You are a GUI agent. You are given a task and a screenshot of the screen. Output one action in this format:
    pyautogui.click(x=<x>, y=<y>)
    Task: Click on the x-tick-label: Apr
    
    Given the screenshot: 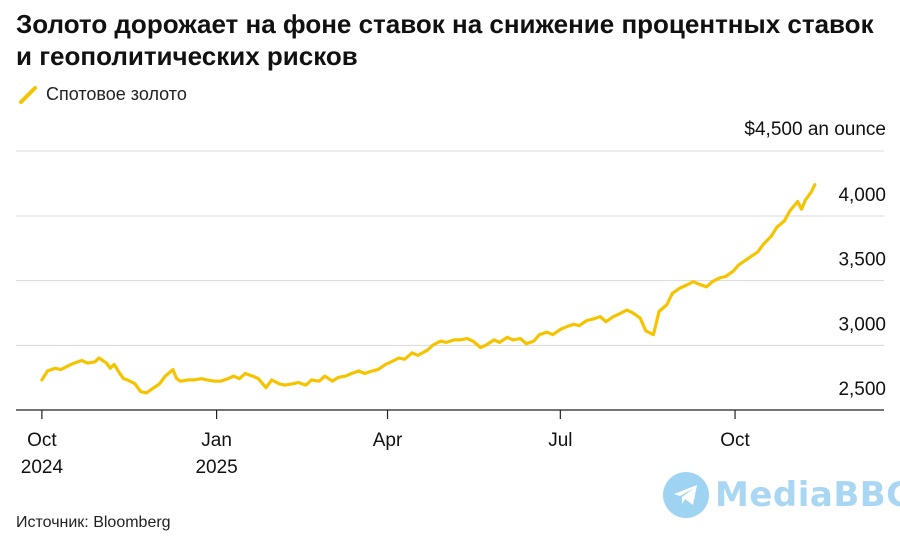 What is the action you would take?
    pyautogui.click(x=388, y=440)
    